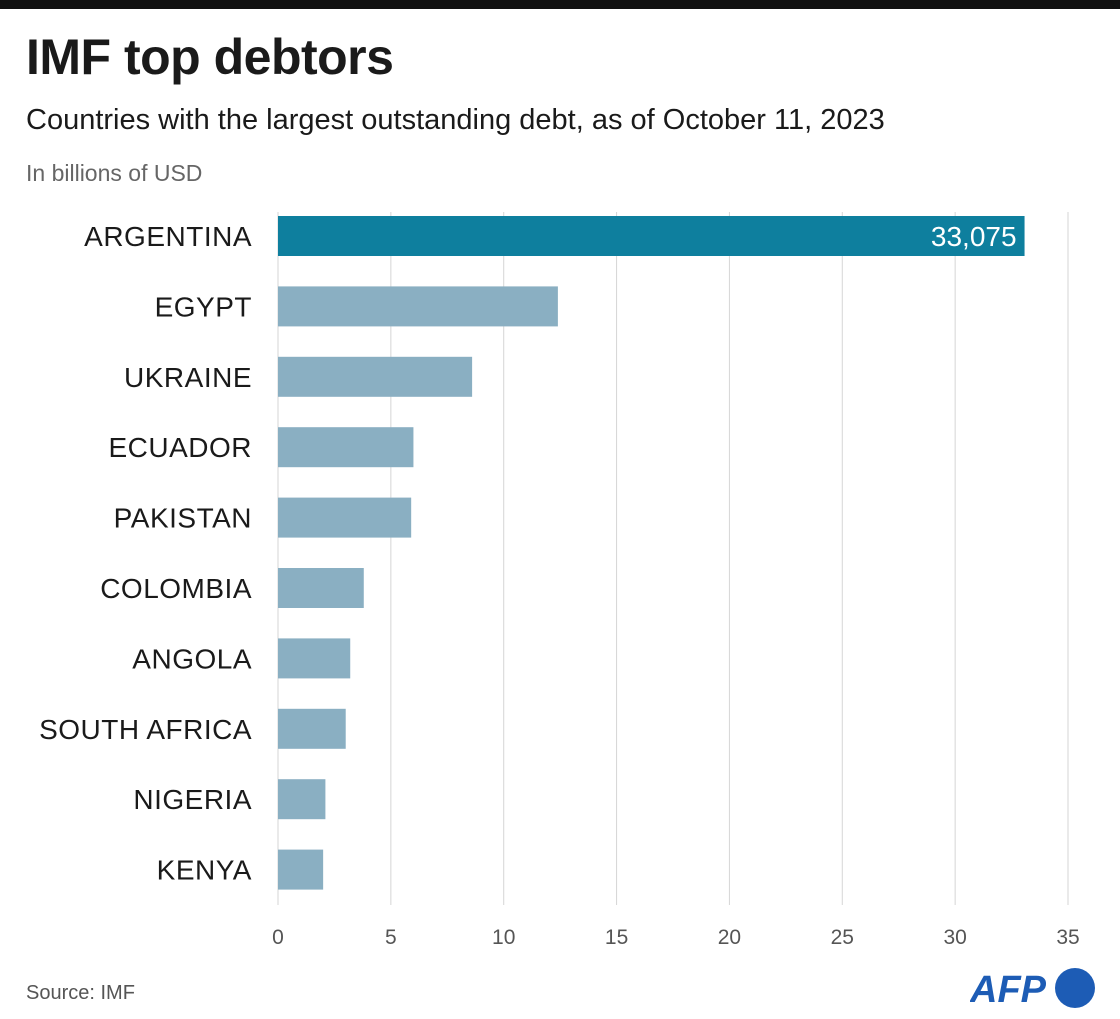 This screenshot has height=1019, width=1120. What do you see at coordinates (145, 729) in the screenshot?
I see `category-label: SOUTH AFRICA` at bounding box center [145, 729].